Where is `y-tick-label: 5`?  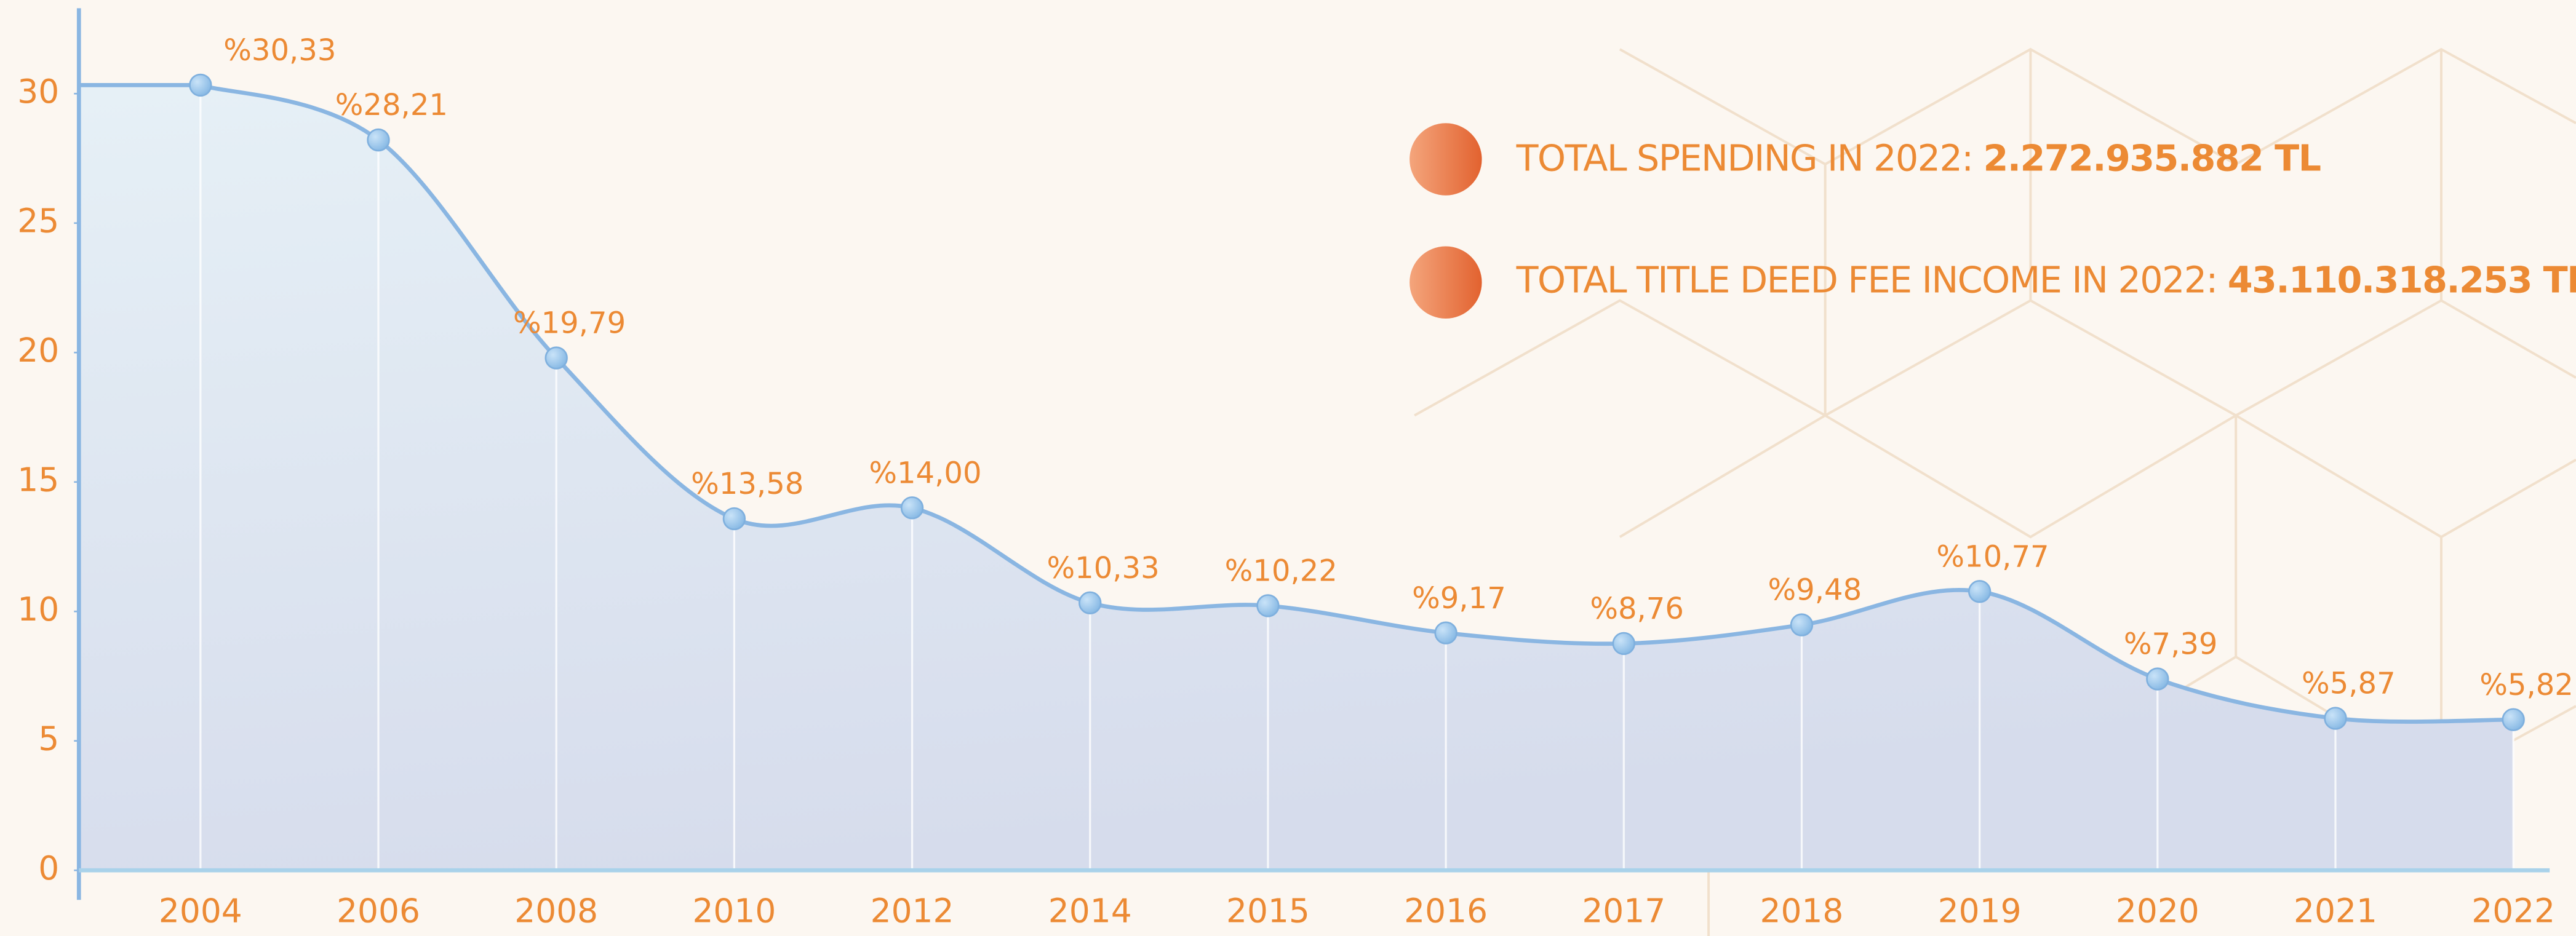
y-tick-label: 5 is located at coordinates (49, 738).